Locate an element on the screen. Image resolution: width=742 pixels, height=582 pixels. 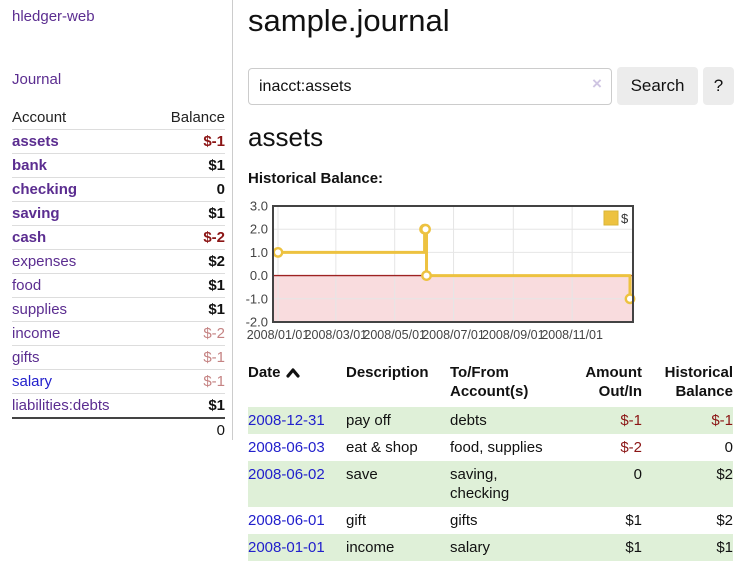
svg-text: 2.0 is located at coordinates (259, 229).